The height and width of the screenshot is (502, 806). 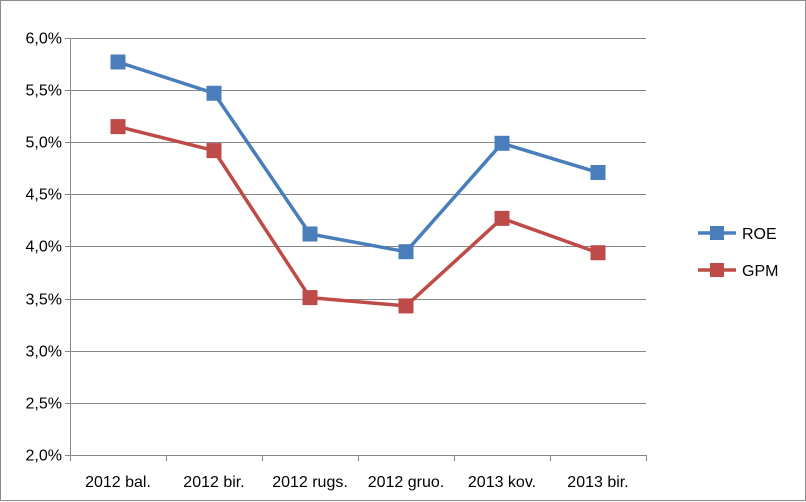 I want to click on y-tick-label: 3,0%, so click(x=44, y=352).